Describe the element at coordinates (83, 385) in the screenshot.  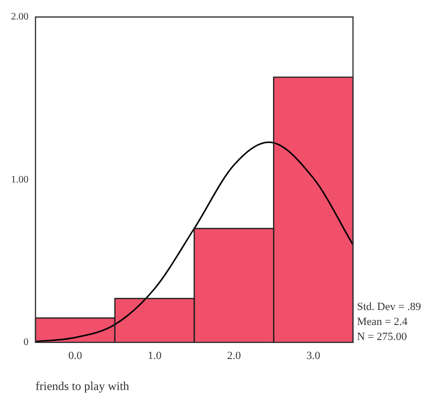
I see `x-axis-title: friends to play with` at that location.